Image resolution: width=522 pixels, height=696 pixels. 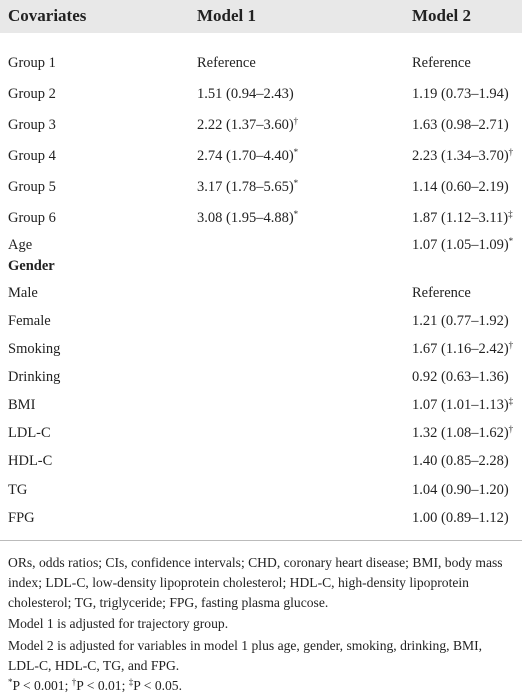 I want to click on table-cell: 1.19 (0.73–1.94), so click(x=460, y=94).